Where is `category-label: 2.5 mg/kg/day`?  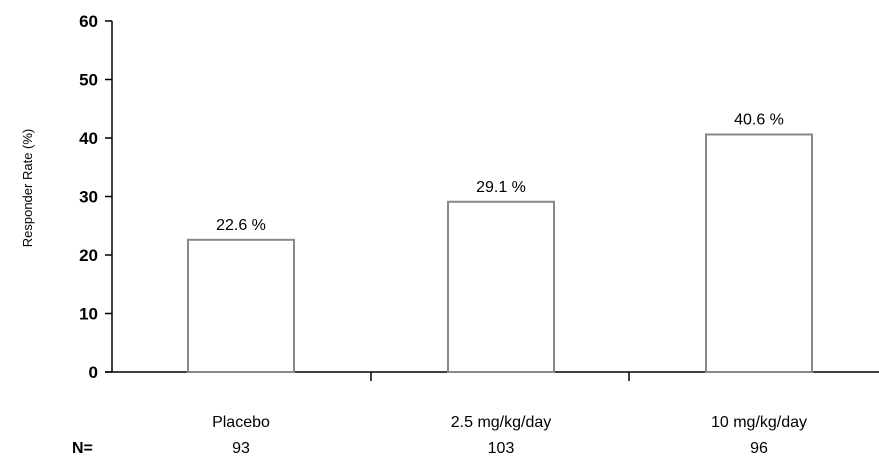
category-label: 2.5 mg/kg/day is located at coordinates (501, 422).